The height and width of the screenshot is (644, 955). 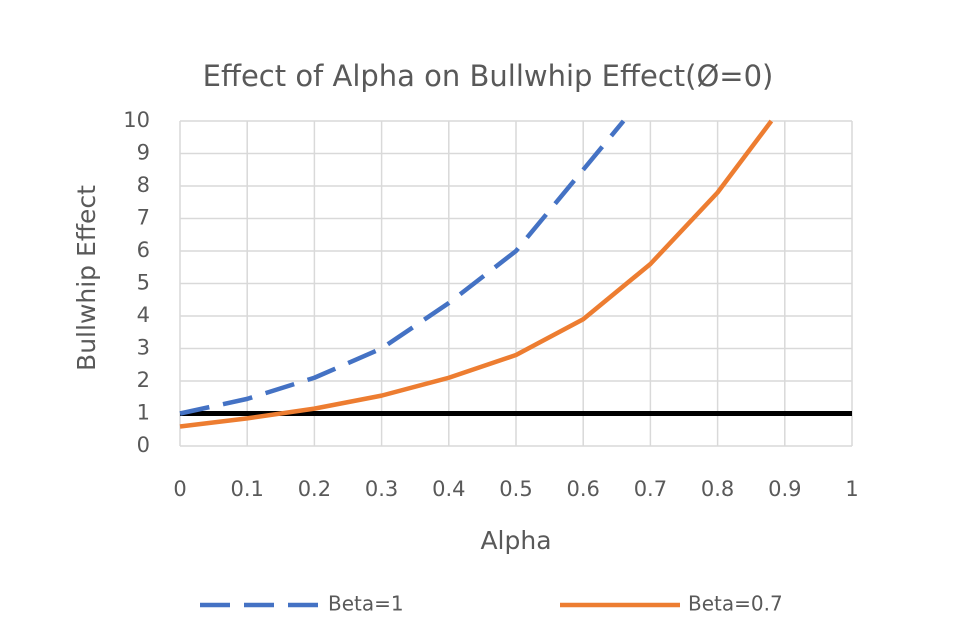 What do you see at coordinates (366, 604) in the screenshot?
I see `legend-label: Beta=1` at bounding box center [366, 604].